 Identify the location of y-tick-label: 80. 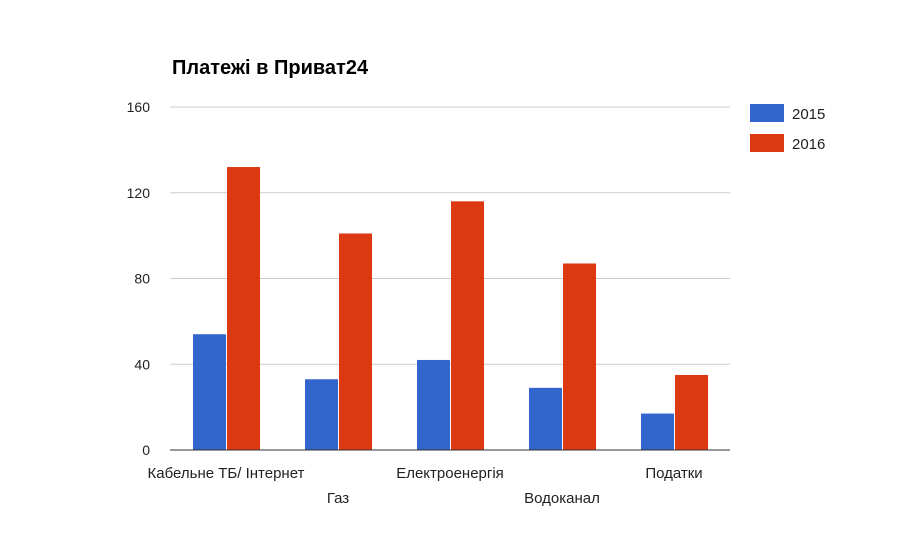
(142, 279).